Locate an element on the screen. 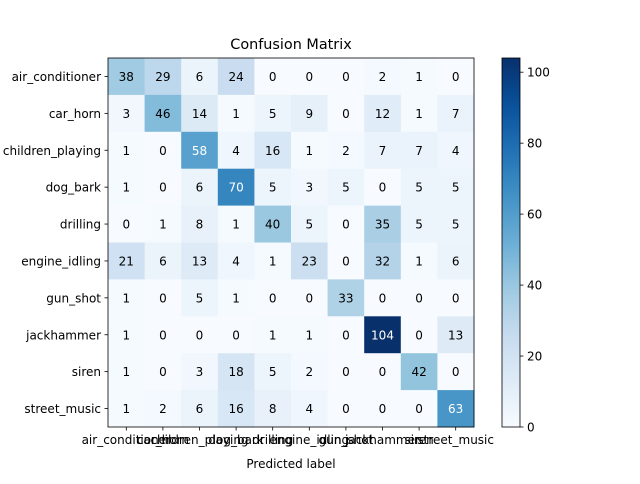  cell-value: 21 is located at coordinates (126, 261).